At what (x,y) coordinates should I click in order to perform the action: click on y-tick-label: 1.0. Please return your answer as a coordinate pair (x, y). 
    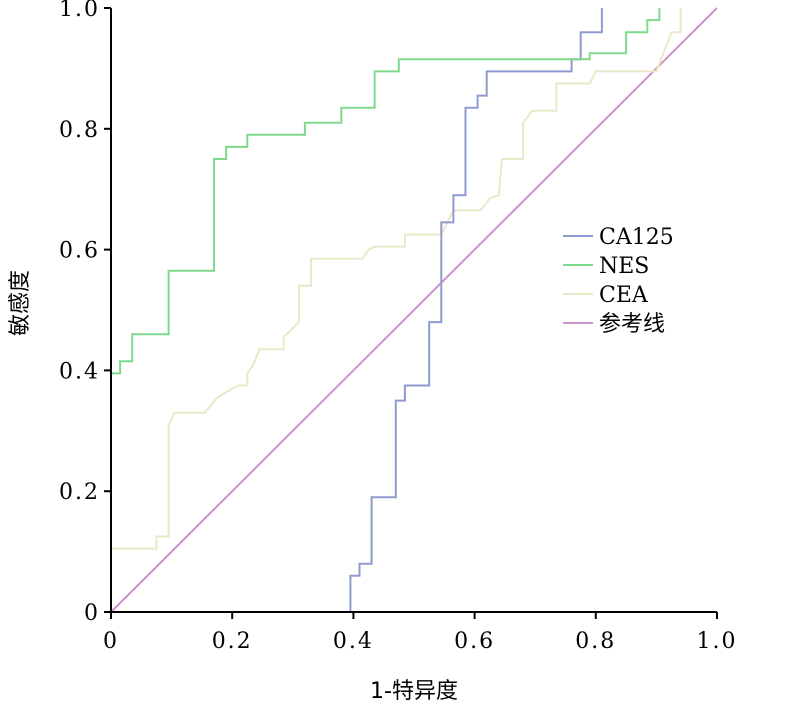
    Looking at the image, I should click on (79, 11).